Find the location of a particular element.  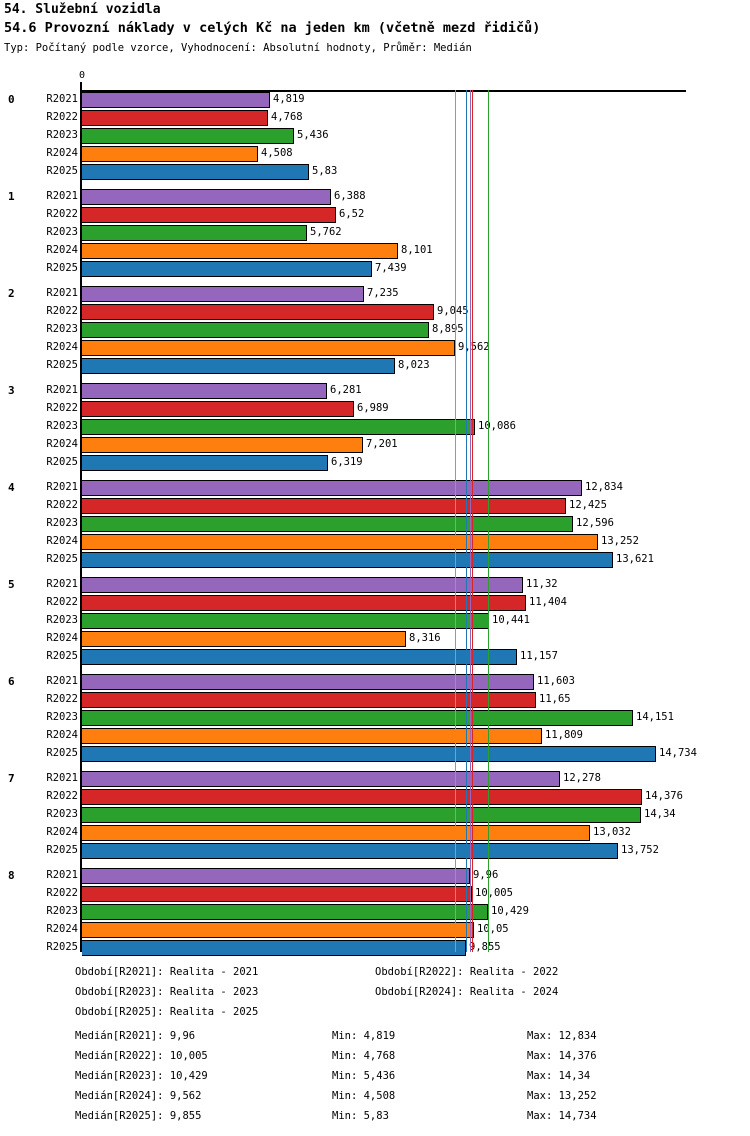

bar-value-label: 11,603 is located at coordinates (556, 681).